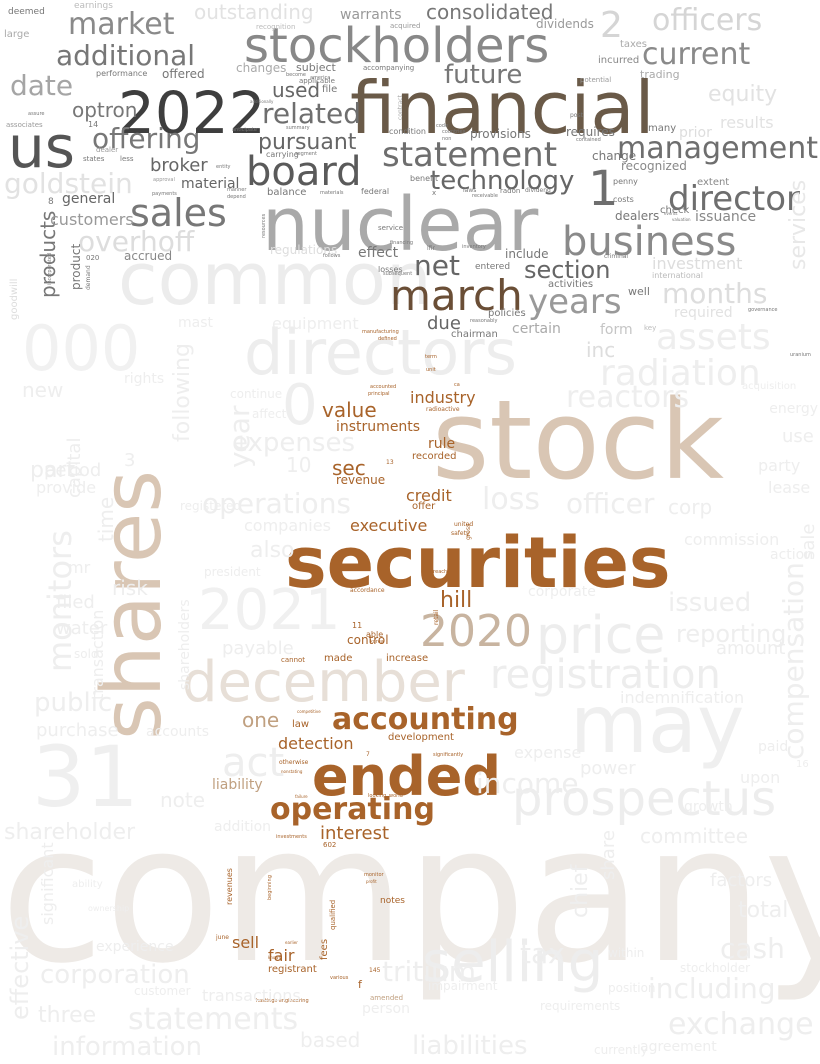  I want to click on word-events: events, so click(671, 213).